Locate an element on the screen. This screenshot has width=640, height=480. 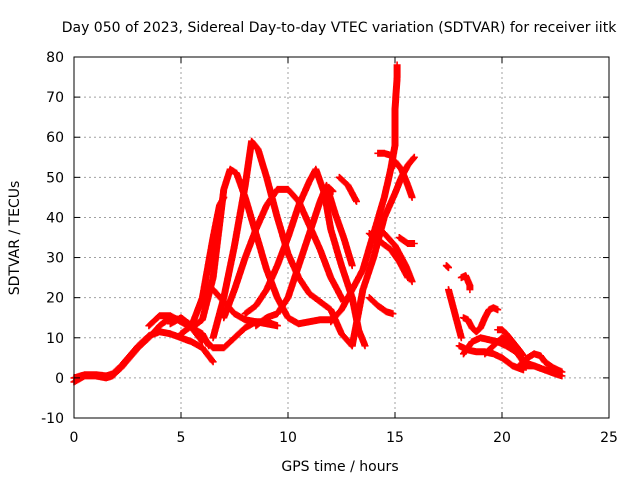
x-tick-labels: 0 5 10 15 20 25 is located at coordinates (344, 438).